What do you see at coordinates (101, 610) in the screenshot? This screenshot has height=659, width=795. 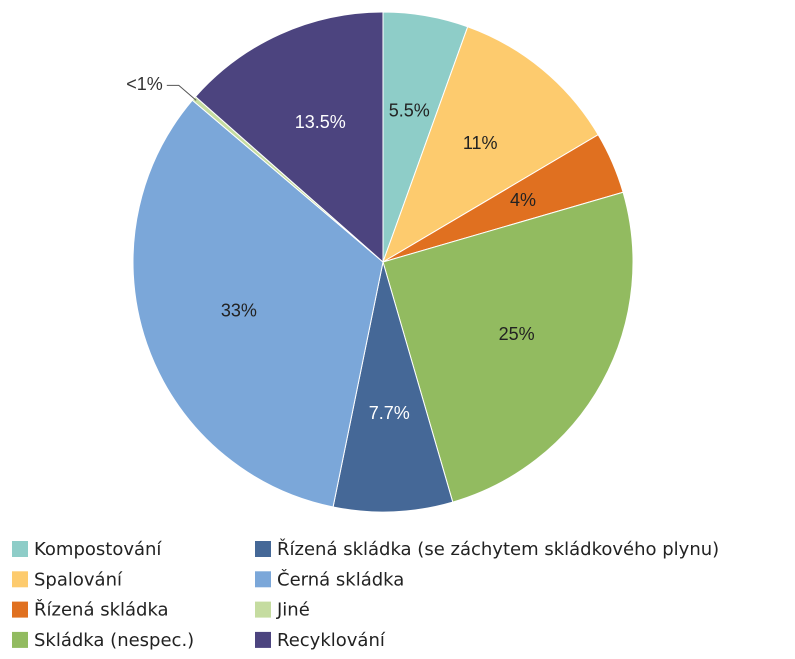 I see `legend-label: Řízená skládka` at bounding box center [101, 610].